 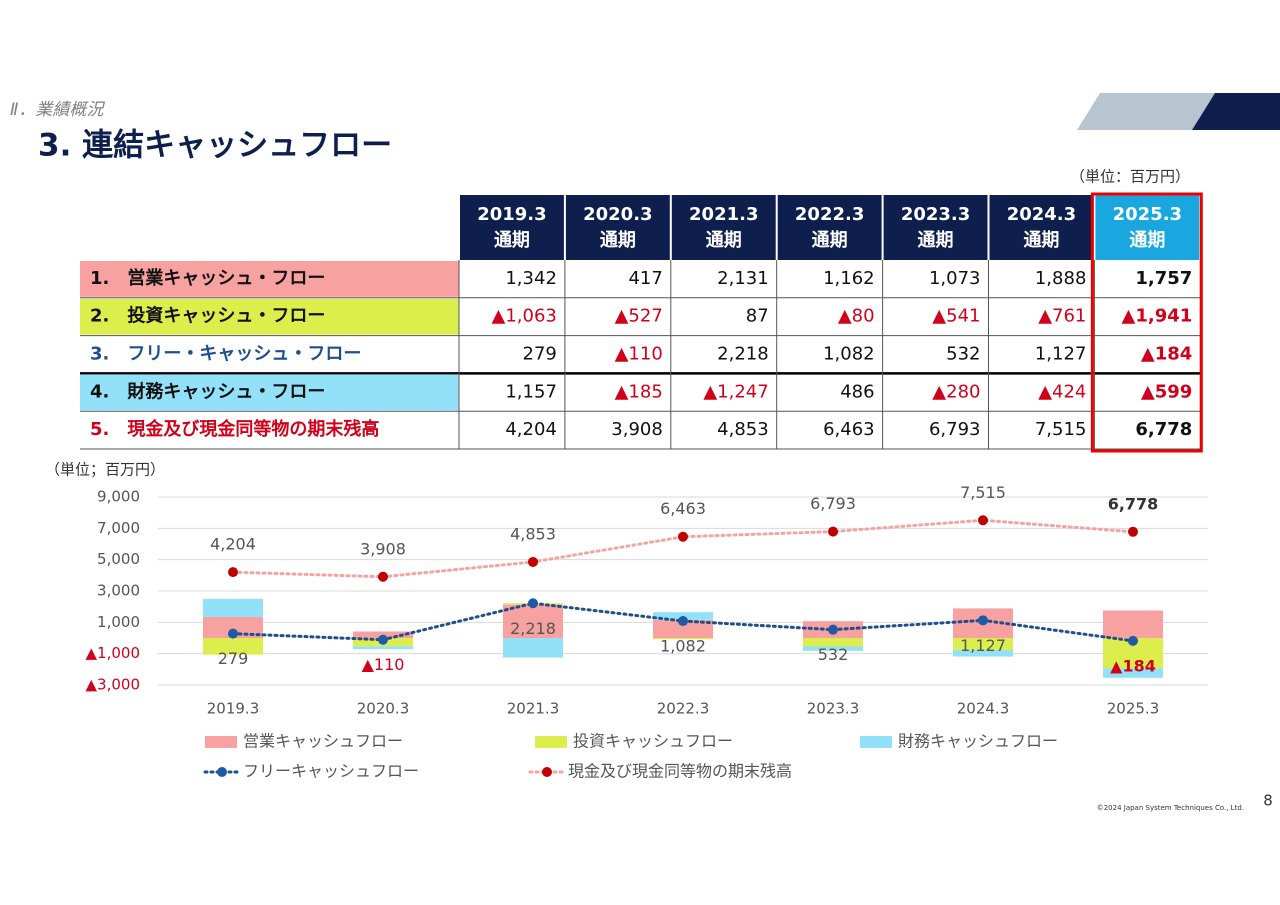 I want to click on cell: ▲424, so click(x=1062, y=391).